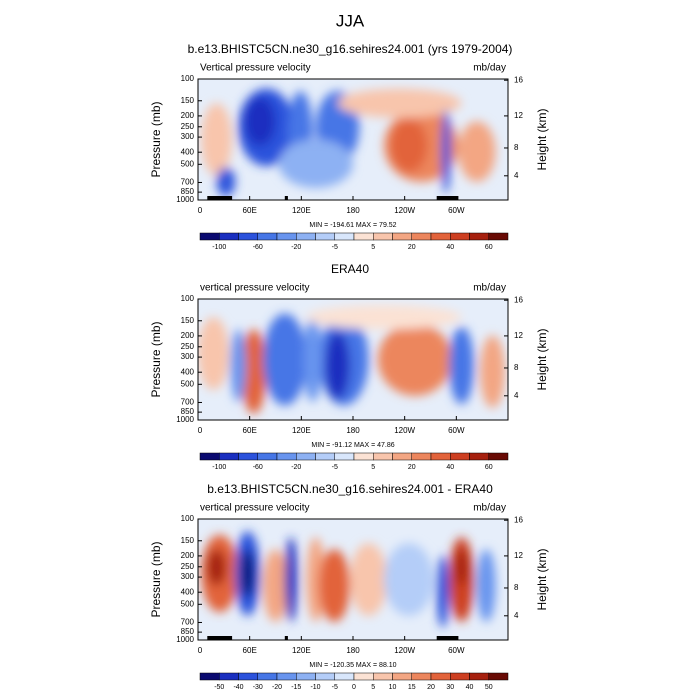 Image resolution: width=700 pixels, height=700 pixels. Describe the element at coordinates (219, 467) in the screenshot. I see `colorbar-label: -100` at that location.